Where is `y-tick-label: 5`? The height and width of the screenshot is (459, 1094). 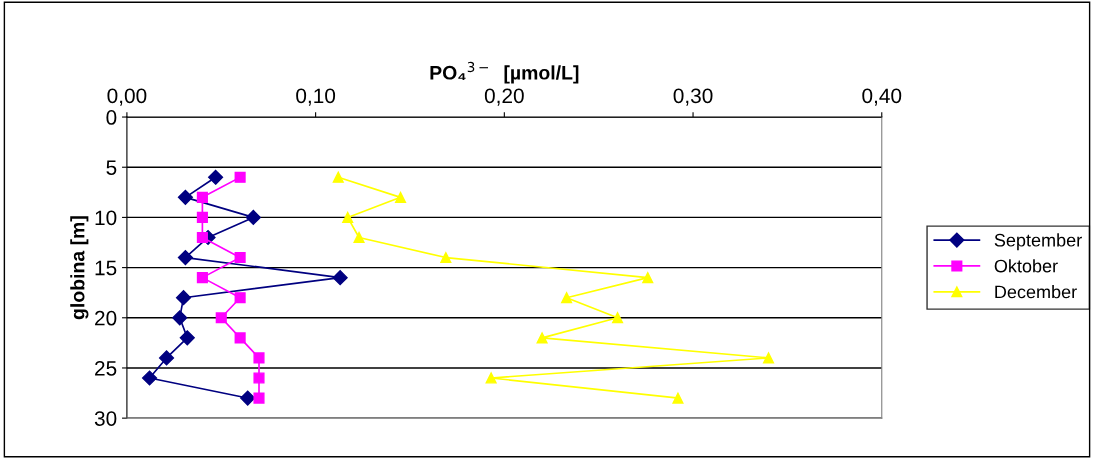 y-tick-label: 5 is located at coordinates (111, 167).